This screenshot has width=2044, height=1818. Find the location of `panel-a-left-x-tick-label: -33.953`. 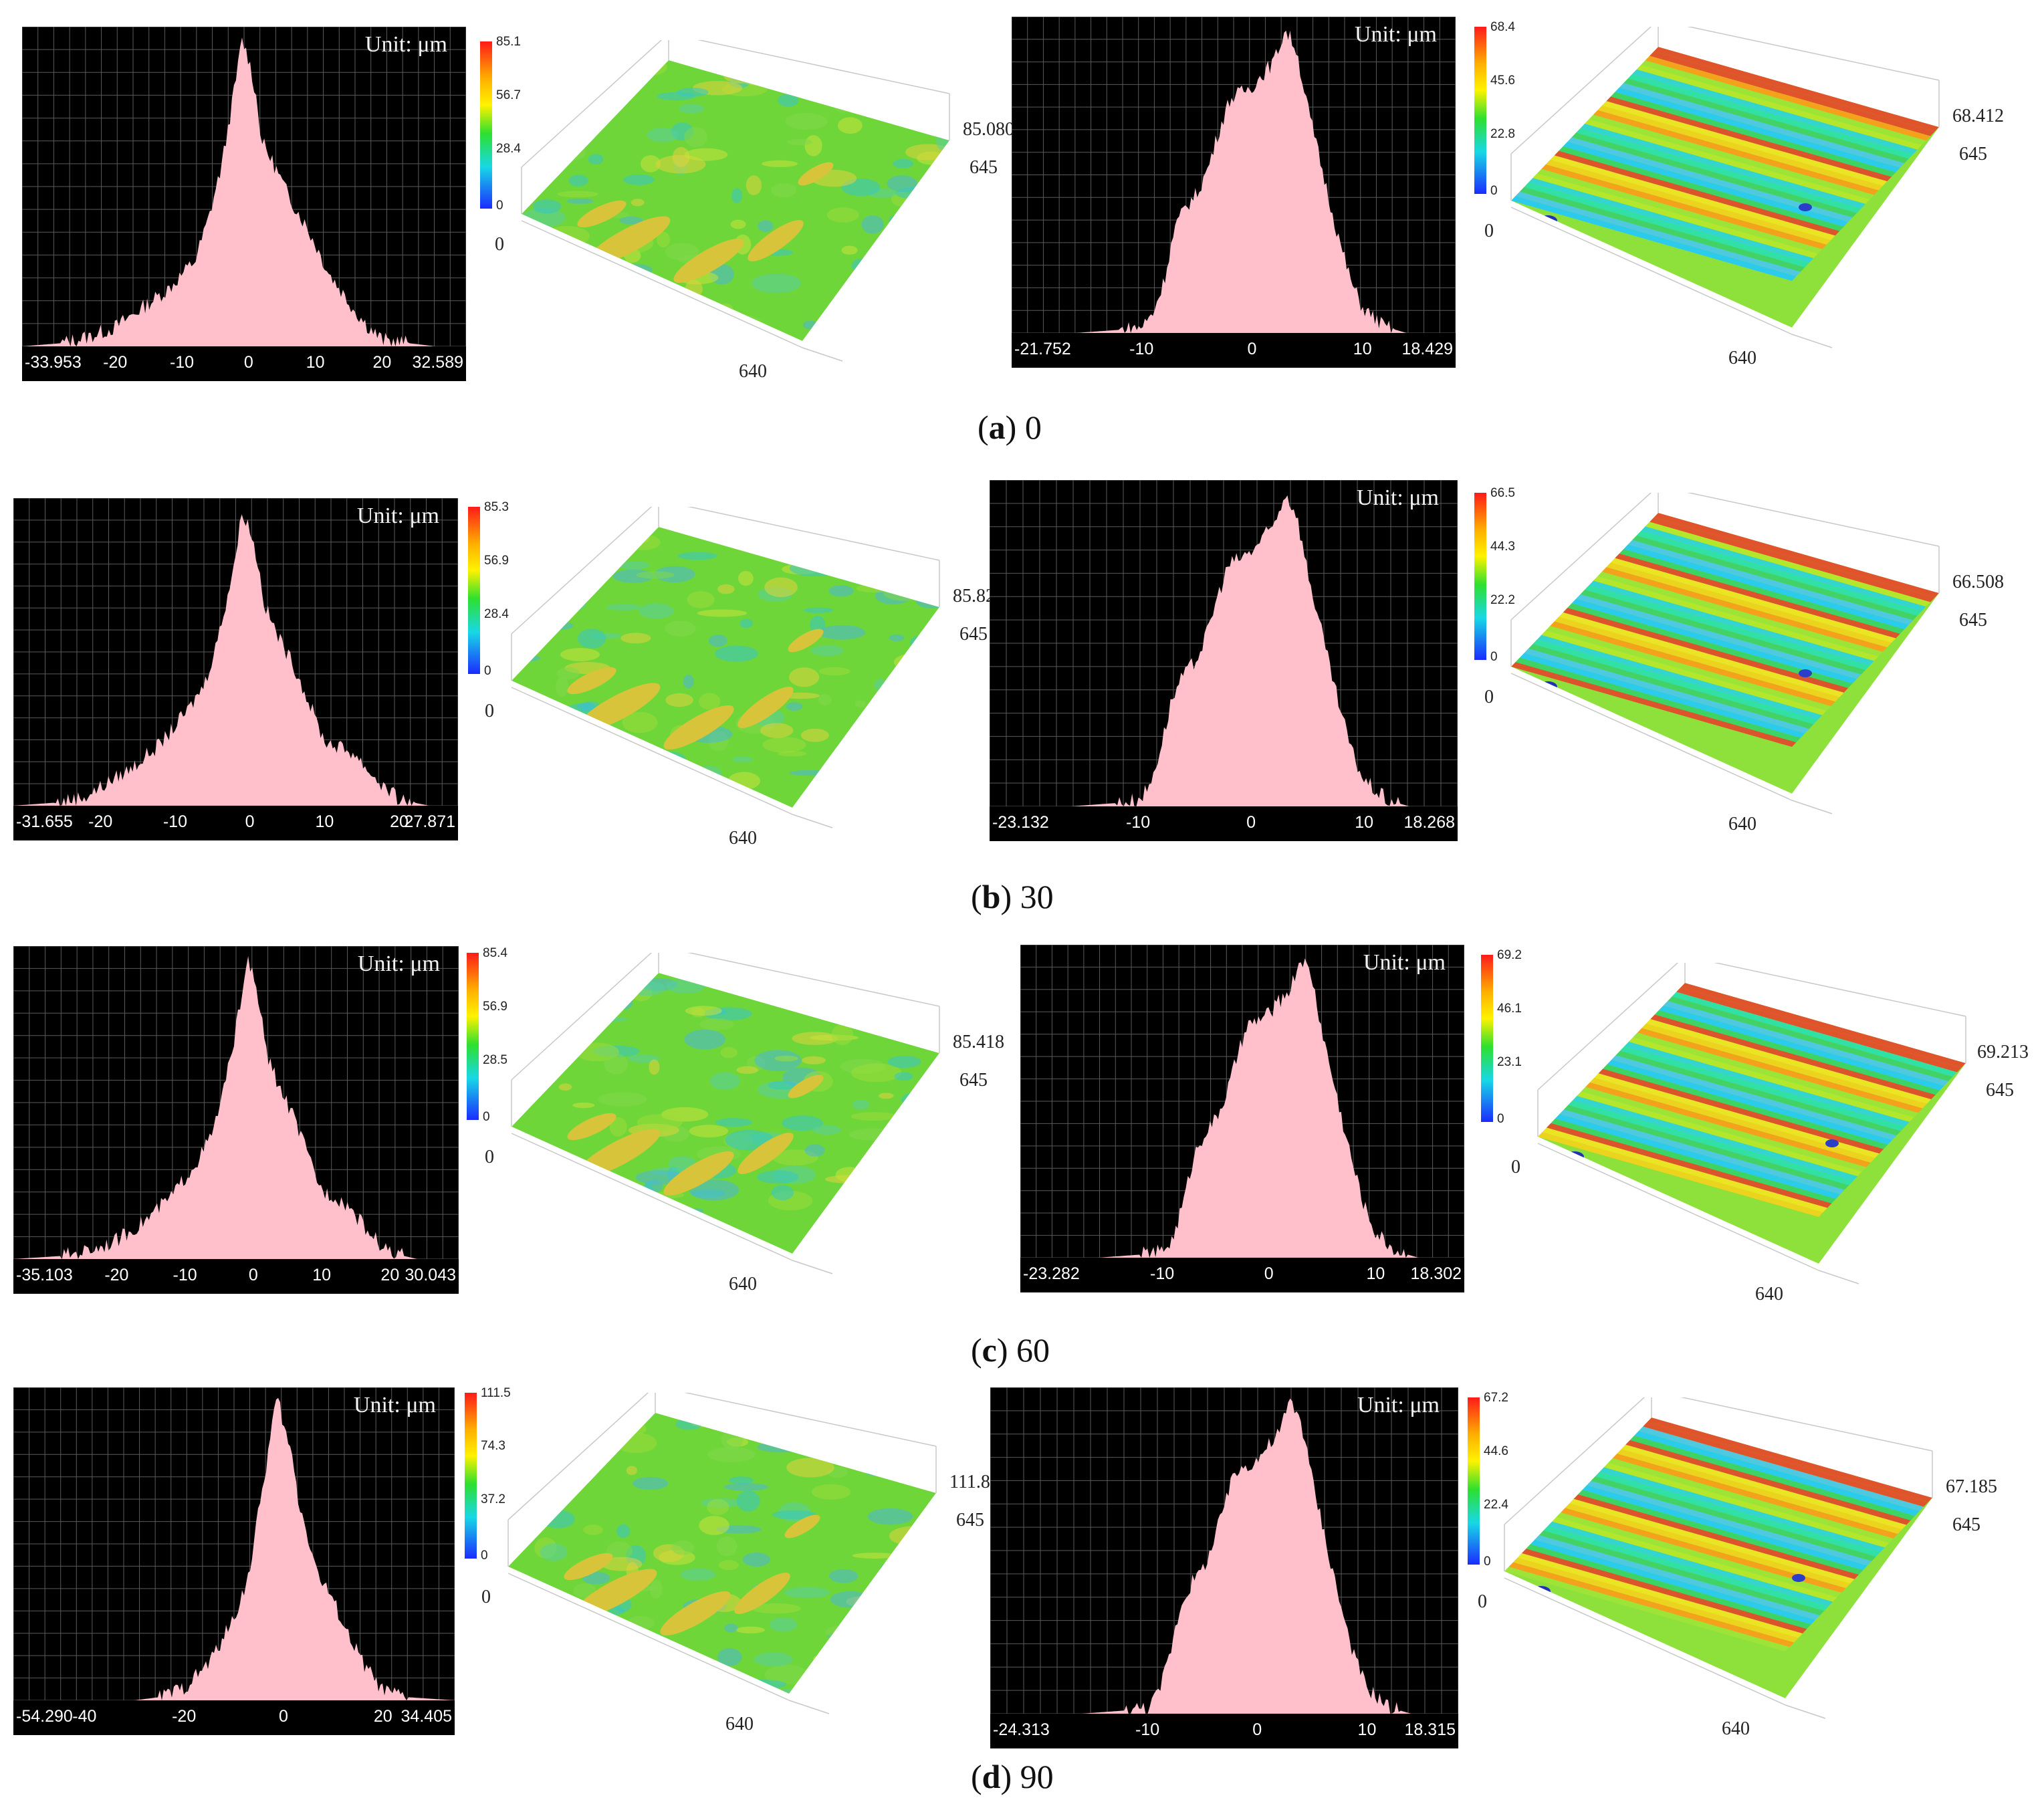

panel-a-left-x-tick-label: -33.953 is located at coordinates (53, 362).